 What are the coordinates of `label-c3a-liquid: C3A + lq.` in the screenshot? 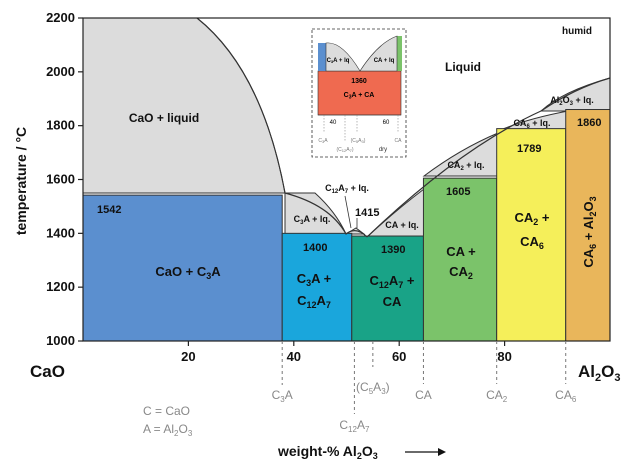 It's located at (312, 220).